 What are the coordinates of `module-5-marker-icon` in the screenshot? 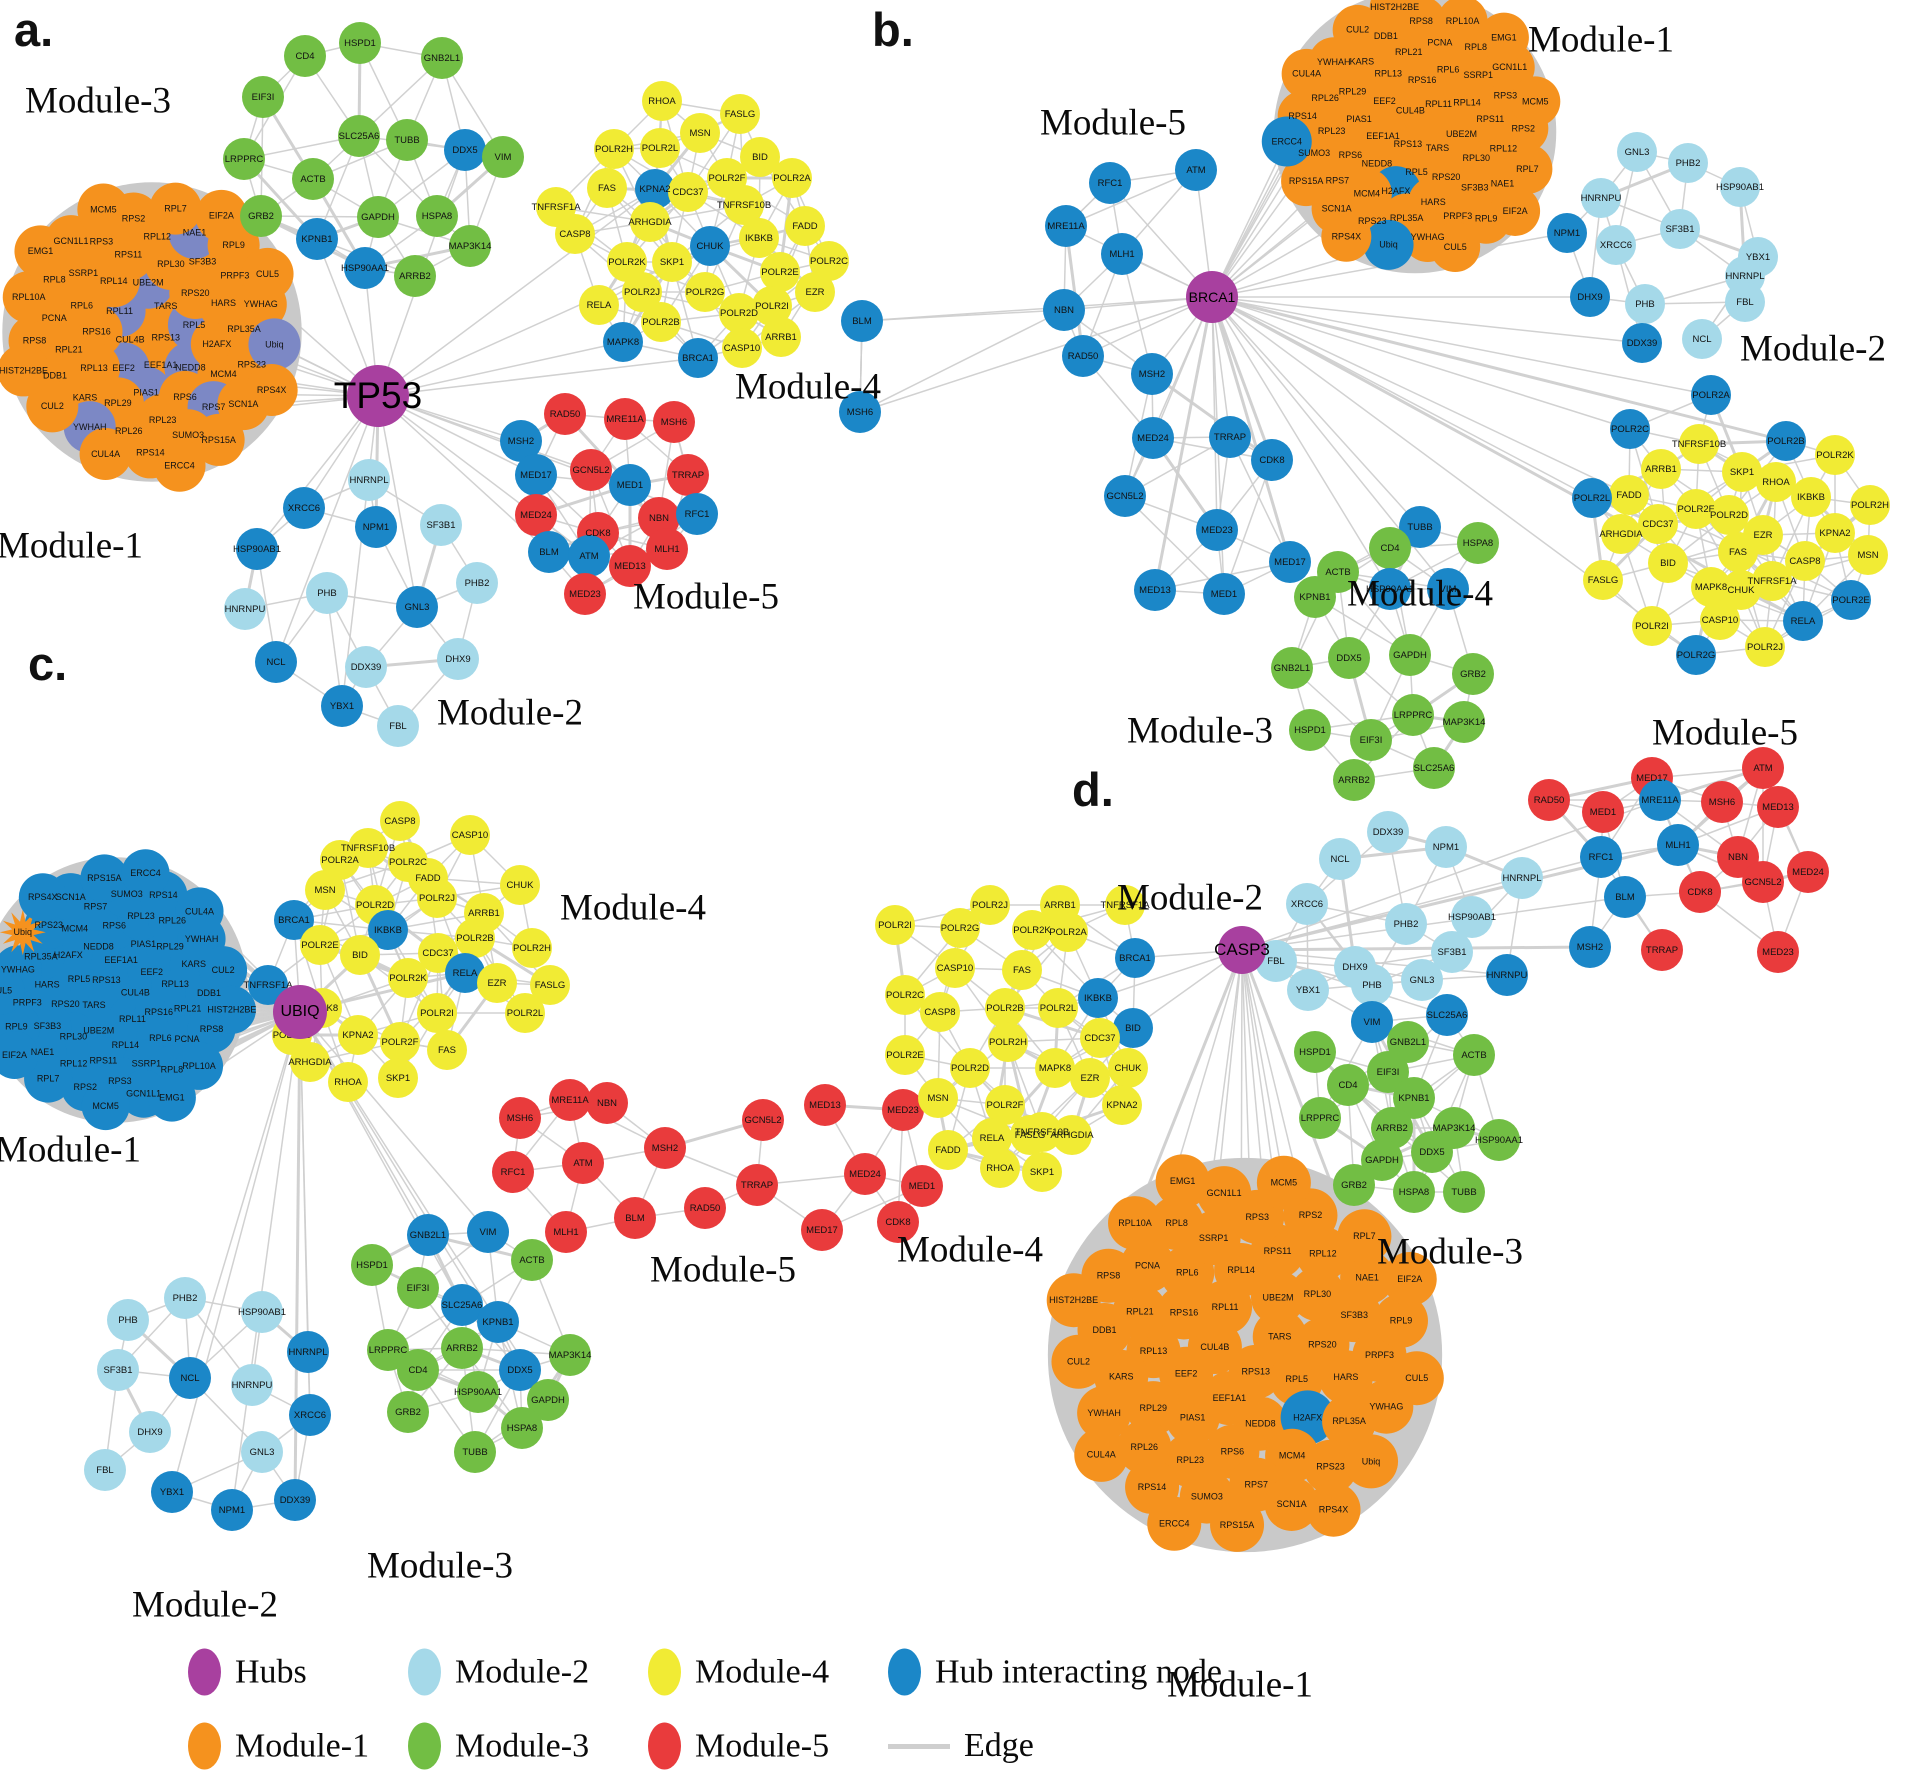 It's located at (664, 1746).